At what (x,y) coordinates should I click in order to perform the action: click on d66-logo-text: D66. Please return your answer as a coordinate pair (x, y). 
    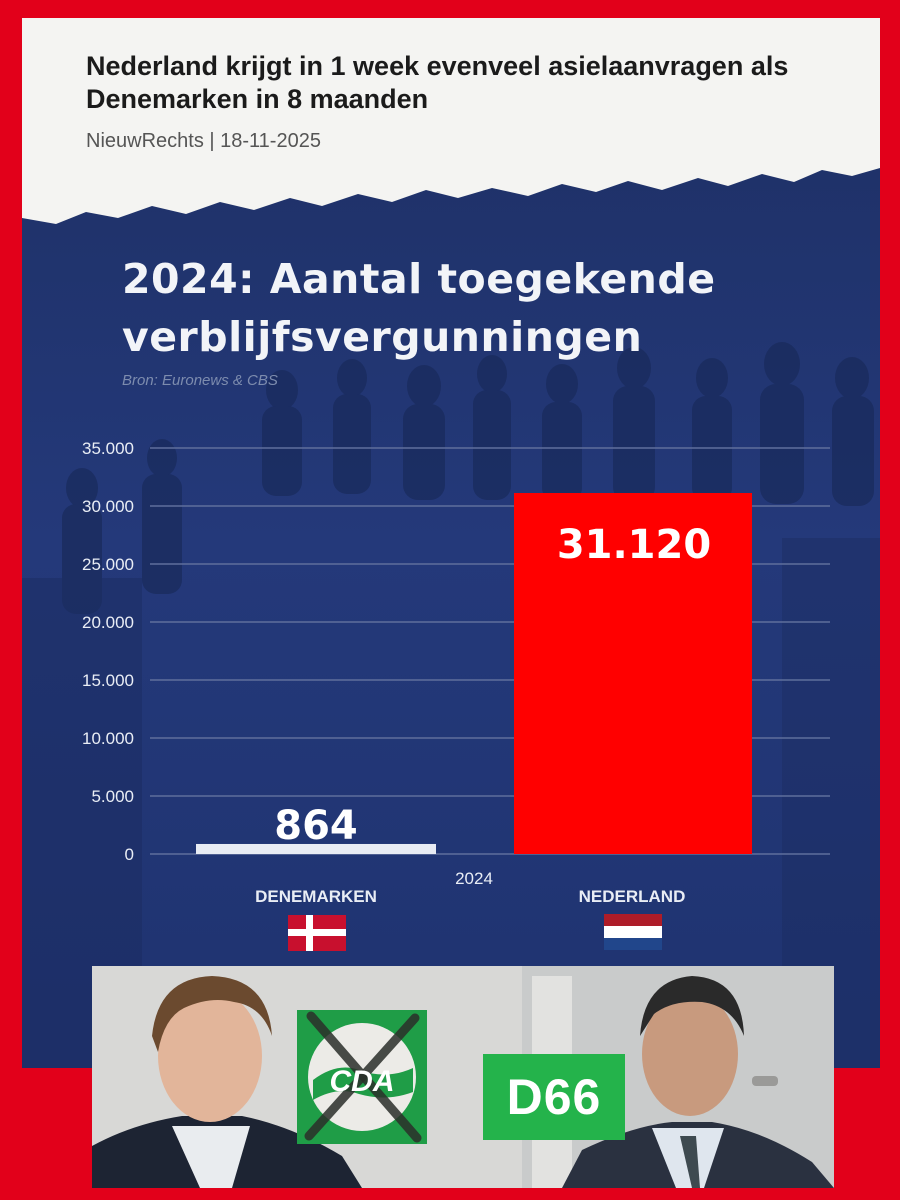
    Looking at the image, I should click on (554, 1097).